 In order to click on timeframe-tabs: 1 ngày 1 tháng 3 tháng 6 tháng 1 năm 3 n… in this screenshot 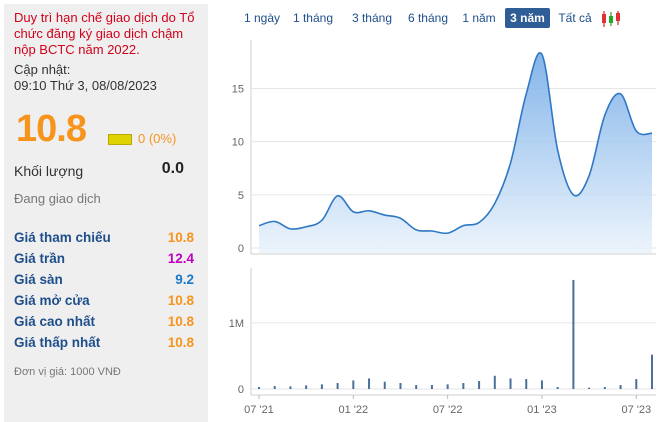, I will do `click(450, 19)`.